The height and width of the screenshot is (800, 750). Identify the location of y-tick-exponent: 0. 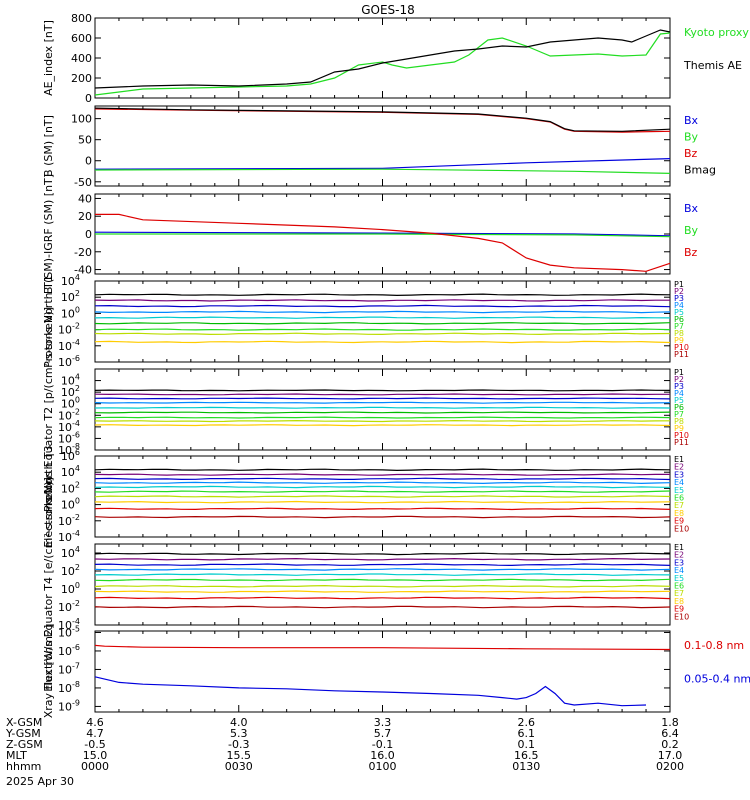
(77, 501).